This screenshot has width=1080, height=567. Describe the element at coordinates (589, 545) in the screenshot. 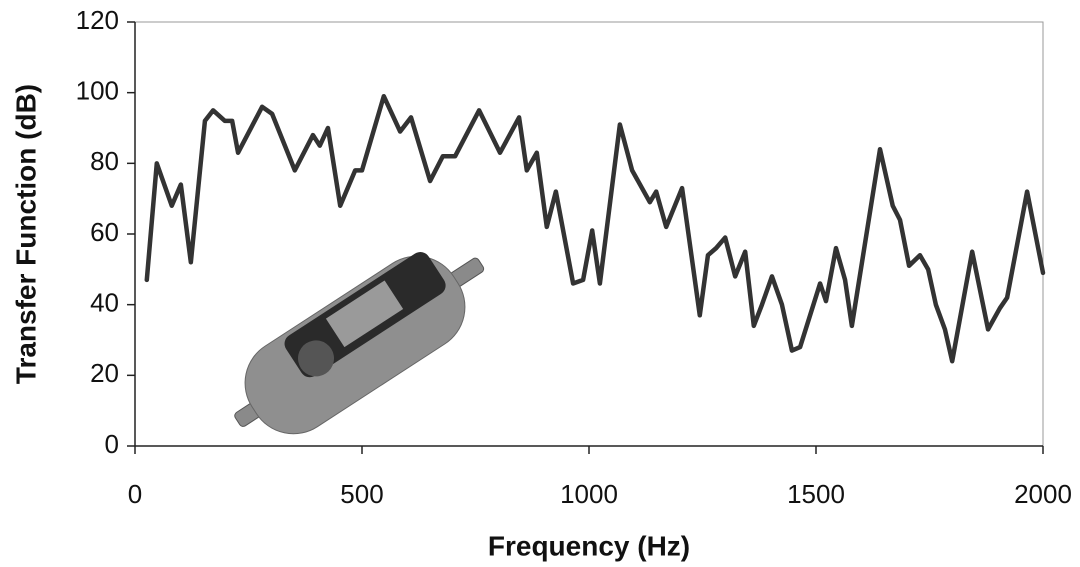

I see `x-axis-title: Frequency (Hz)` at that location.